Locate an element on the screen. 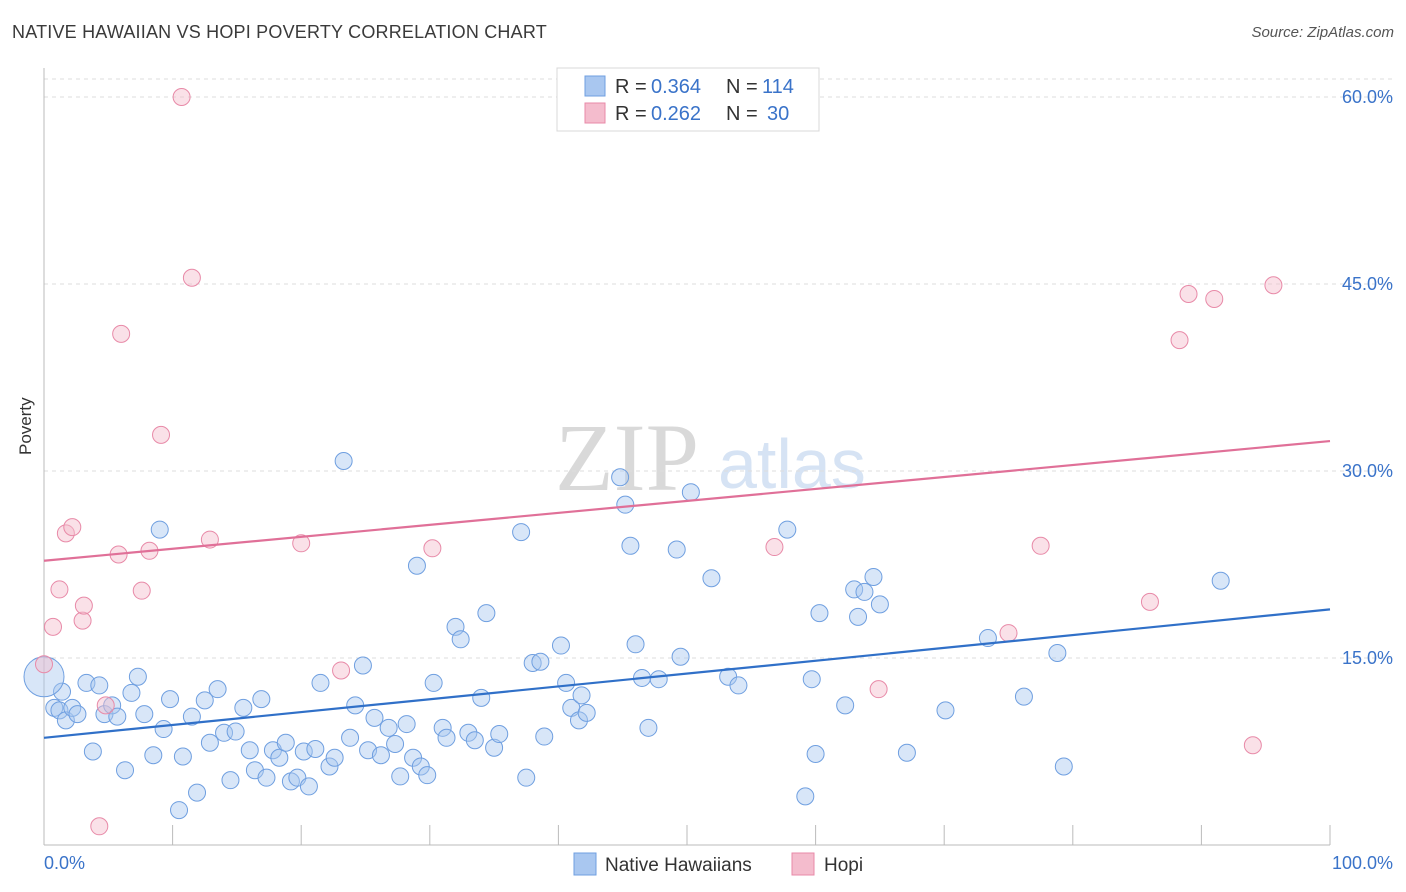 This screenshot has width=1406, height=892. legend-r-value-pink: 0.262 is located at coordinates (676, 114).